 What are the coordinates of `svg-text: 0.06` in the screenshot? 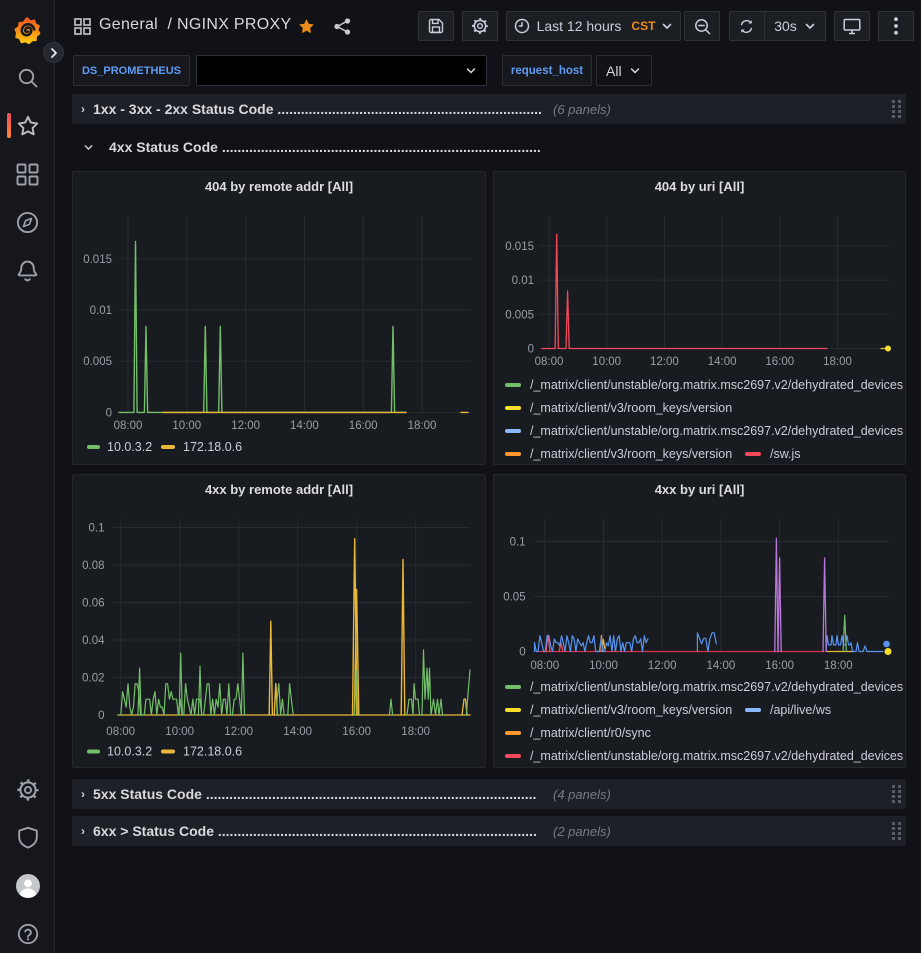 It's located at (93, 604).